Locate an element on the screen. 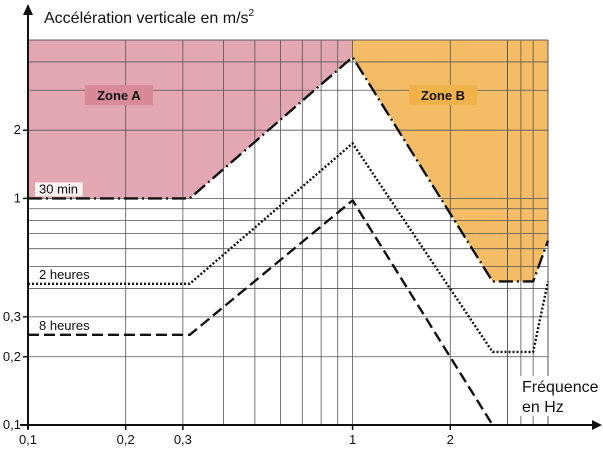 Image resolution: width=603 pixels, height=449 pixels. zone-b-label: Zone B is located at coordinates (443, 95).